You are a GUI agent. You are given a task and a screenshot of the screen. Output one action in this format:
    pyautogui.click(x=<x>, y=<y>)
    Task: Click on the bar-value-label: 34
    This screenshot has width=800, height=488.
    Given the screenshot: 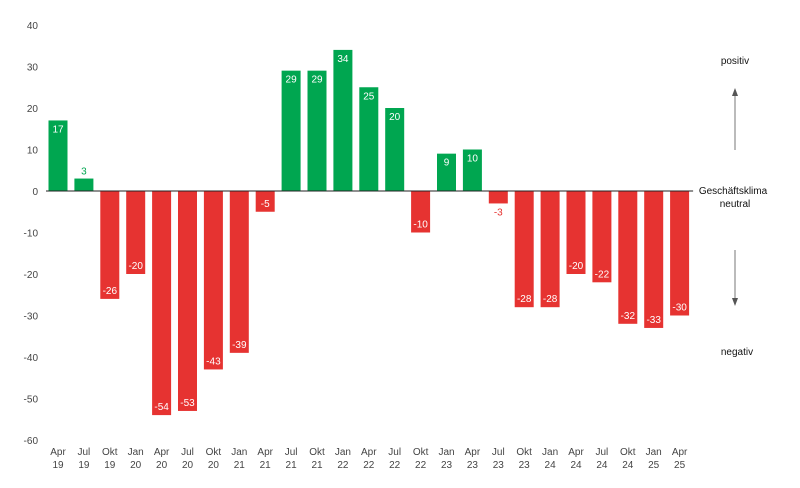 What is the action you would take?
    pyautogui.click(x=343, y=59)
    